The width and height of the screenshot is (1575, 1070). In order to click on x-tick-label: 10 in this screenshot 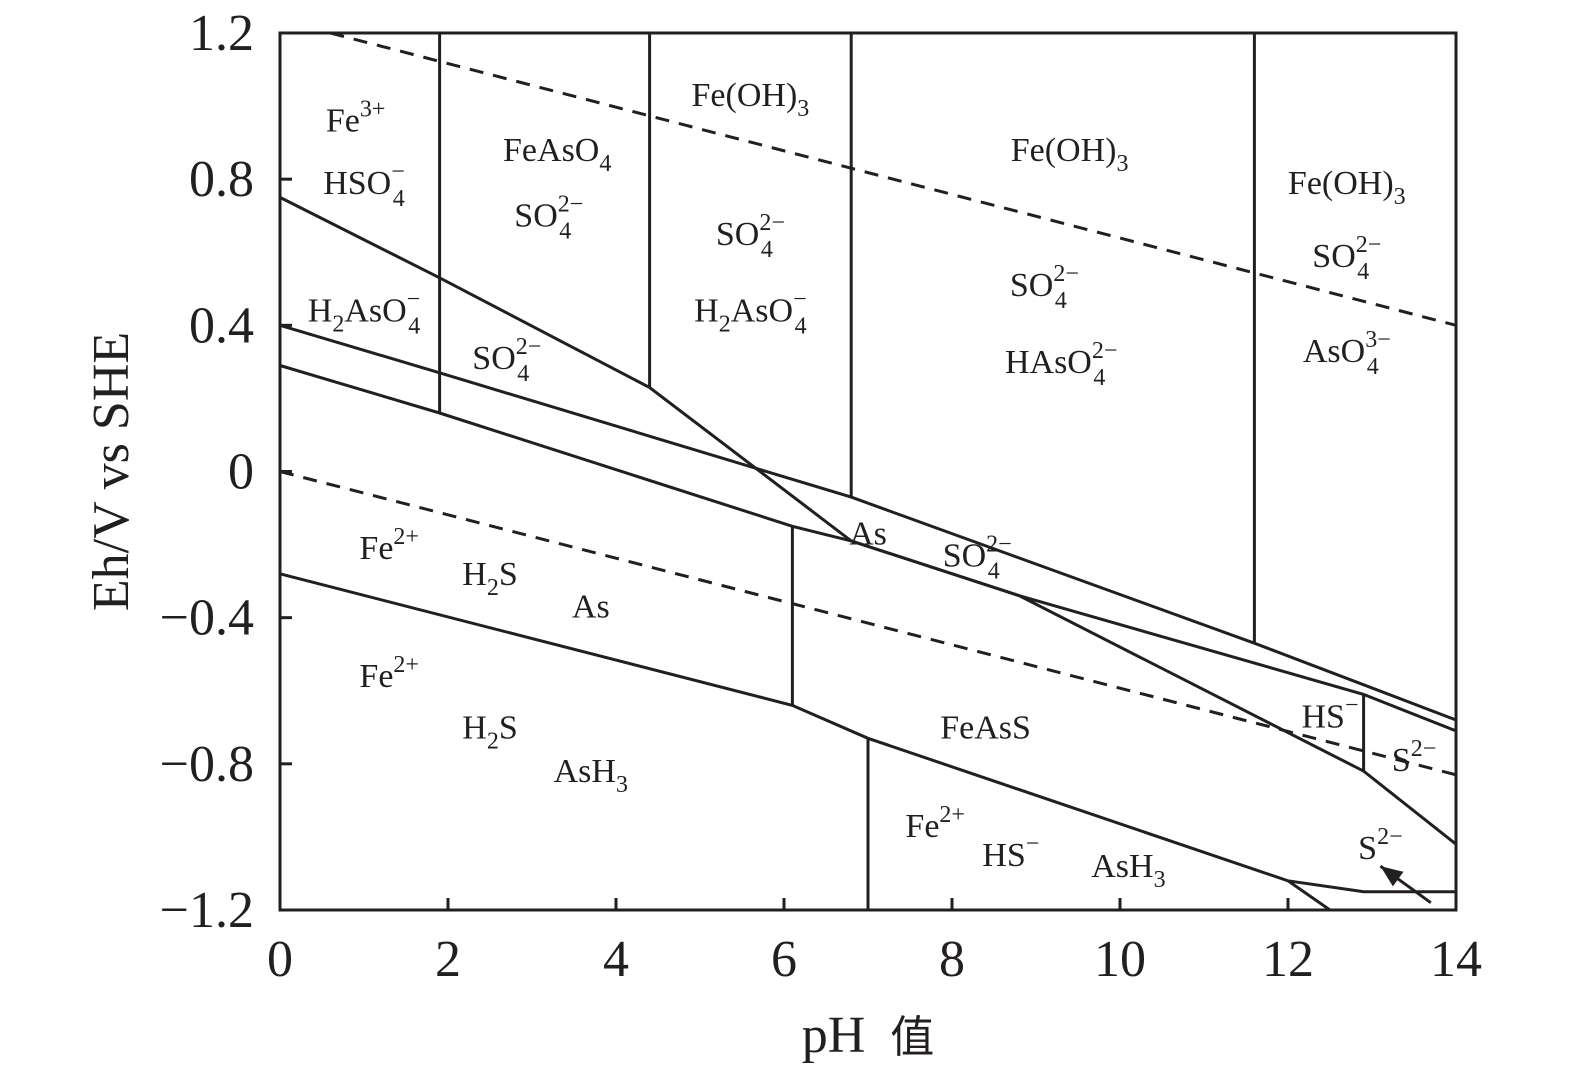, I will do `click(1120, 959)`.